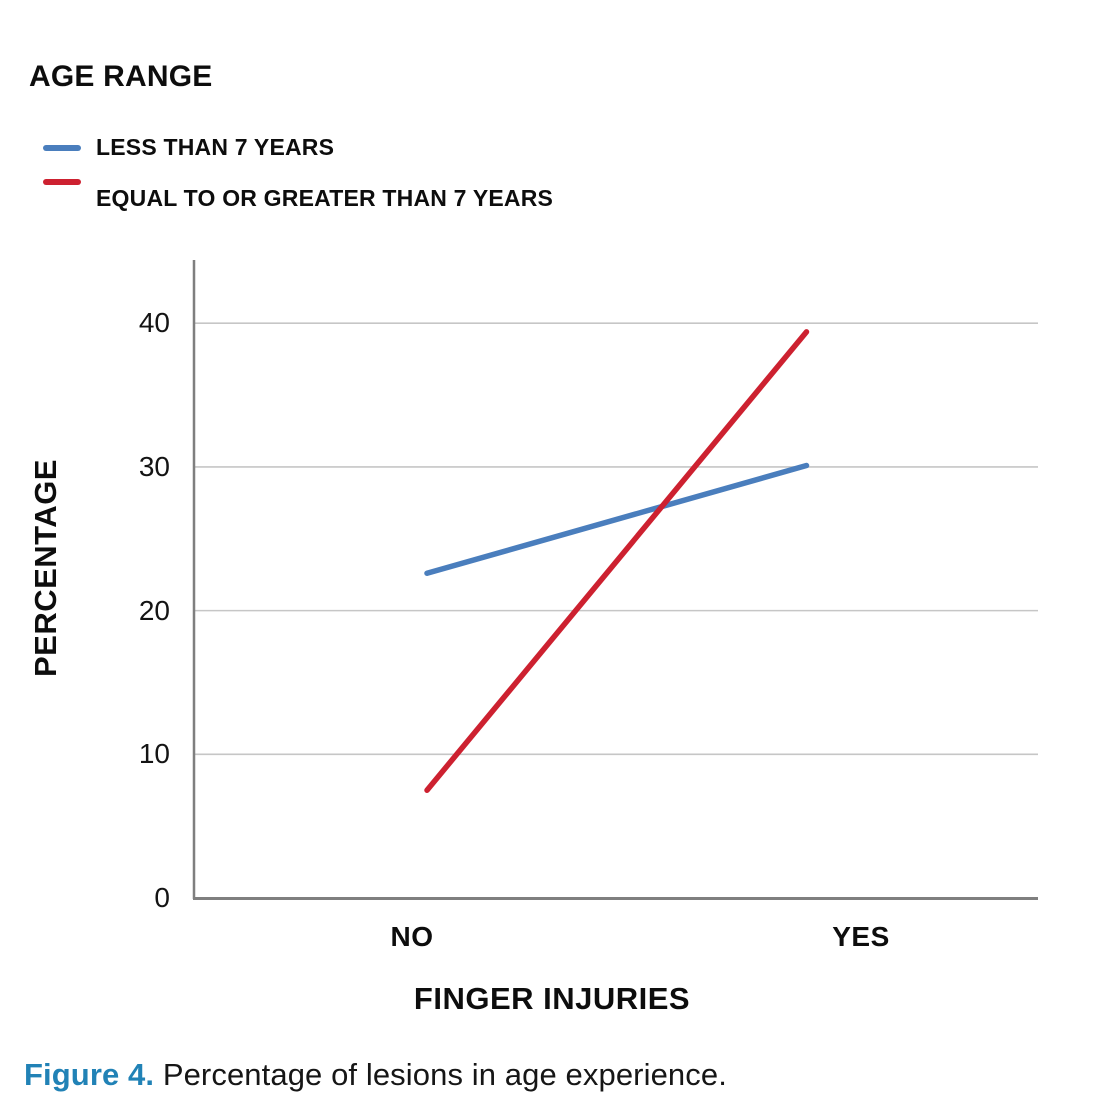  I want to click on y-tick-label-20: 20, so click(154, 610).